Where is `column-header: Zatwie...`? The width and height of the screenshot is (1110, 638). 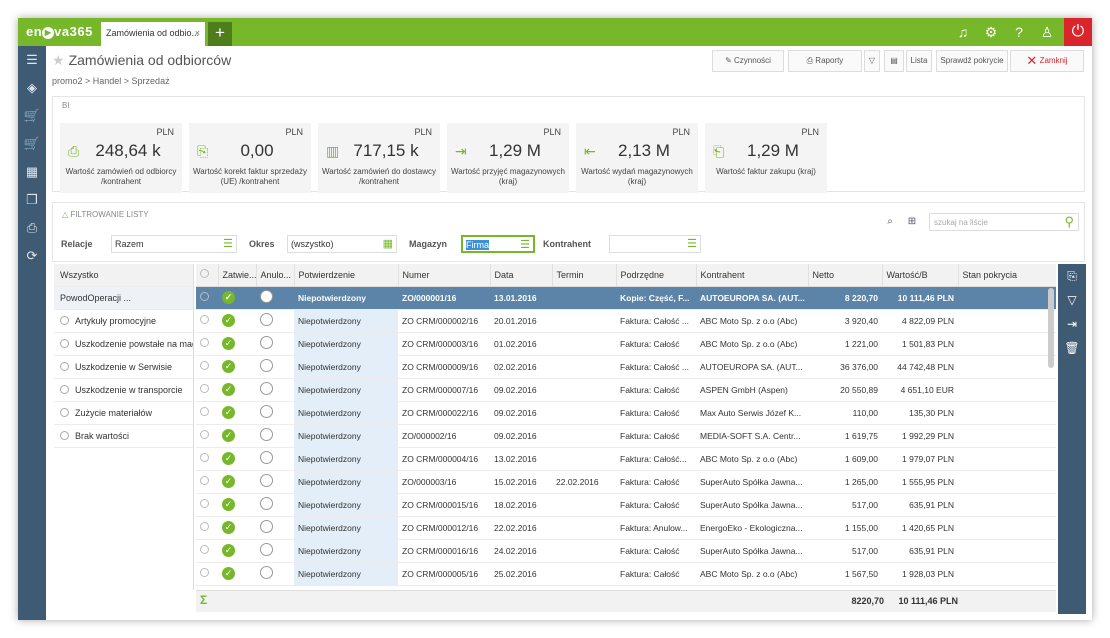
column-header: Zatwie... is located at coordinates (237, 275).